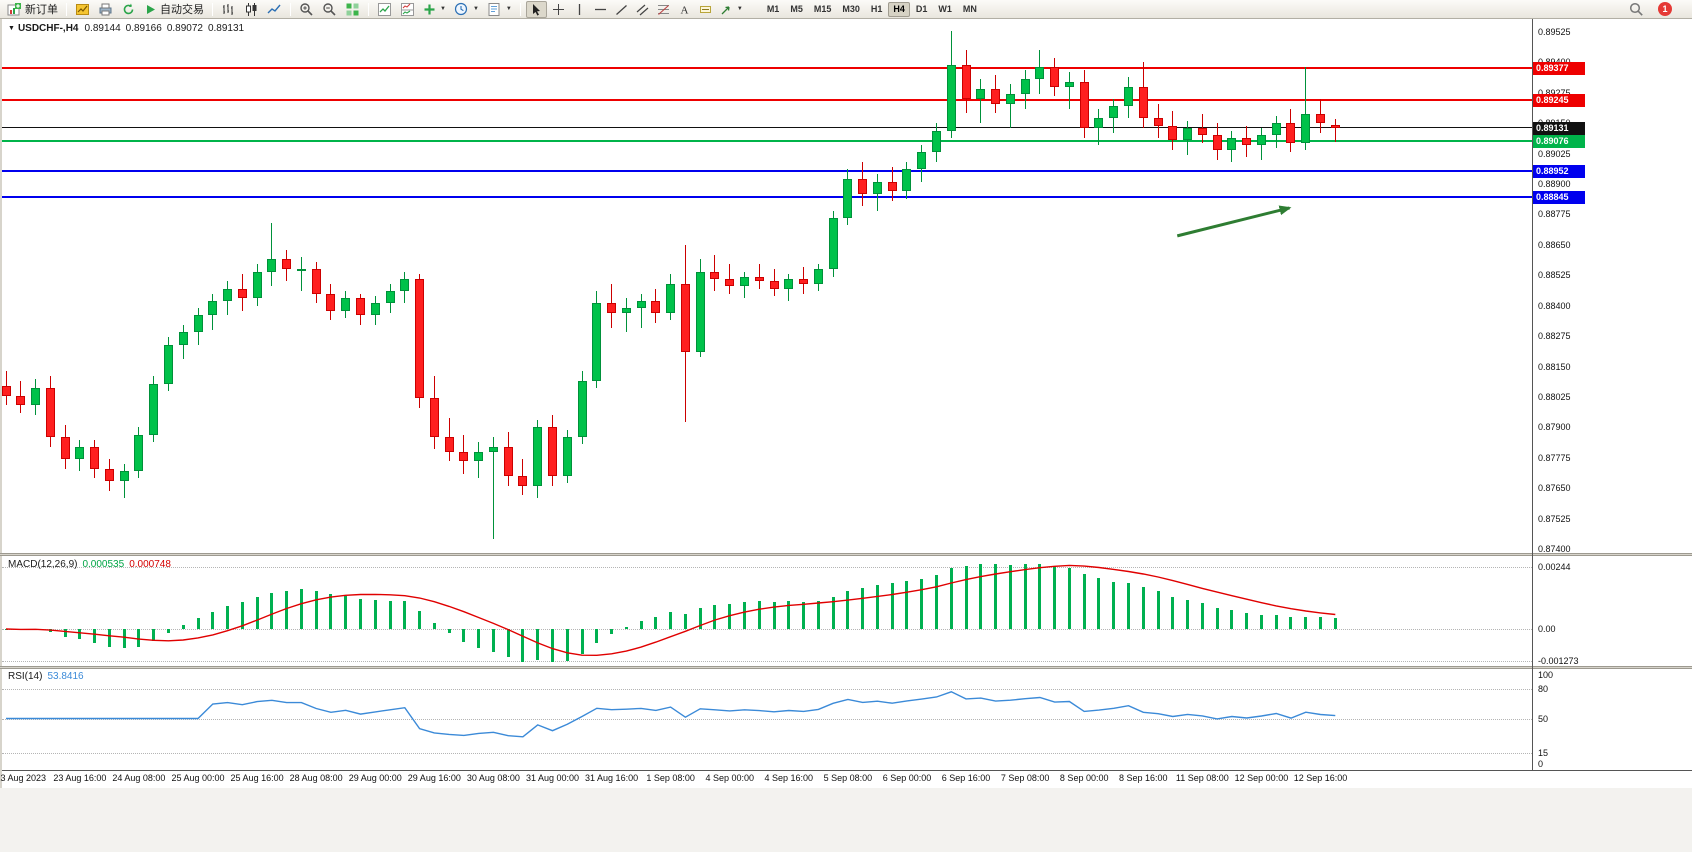 The image size is (1692, 852). Describe the element at coordinates (1532, 394) in the screenshot. I see `price-axis-border` at that location.